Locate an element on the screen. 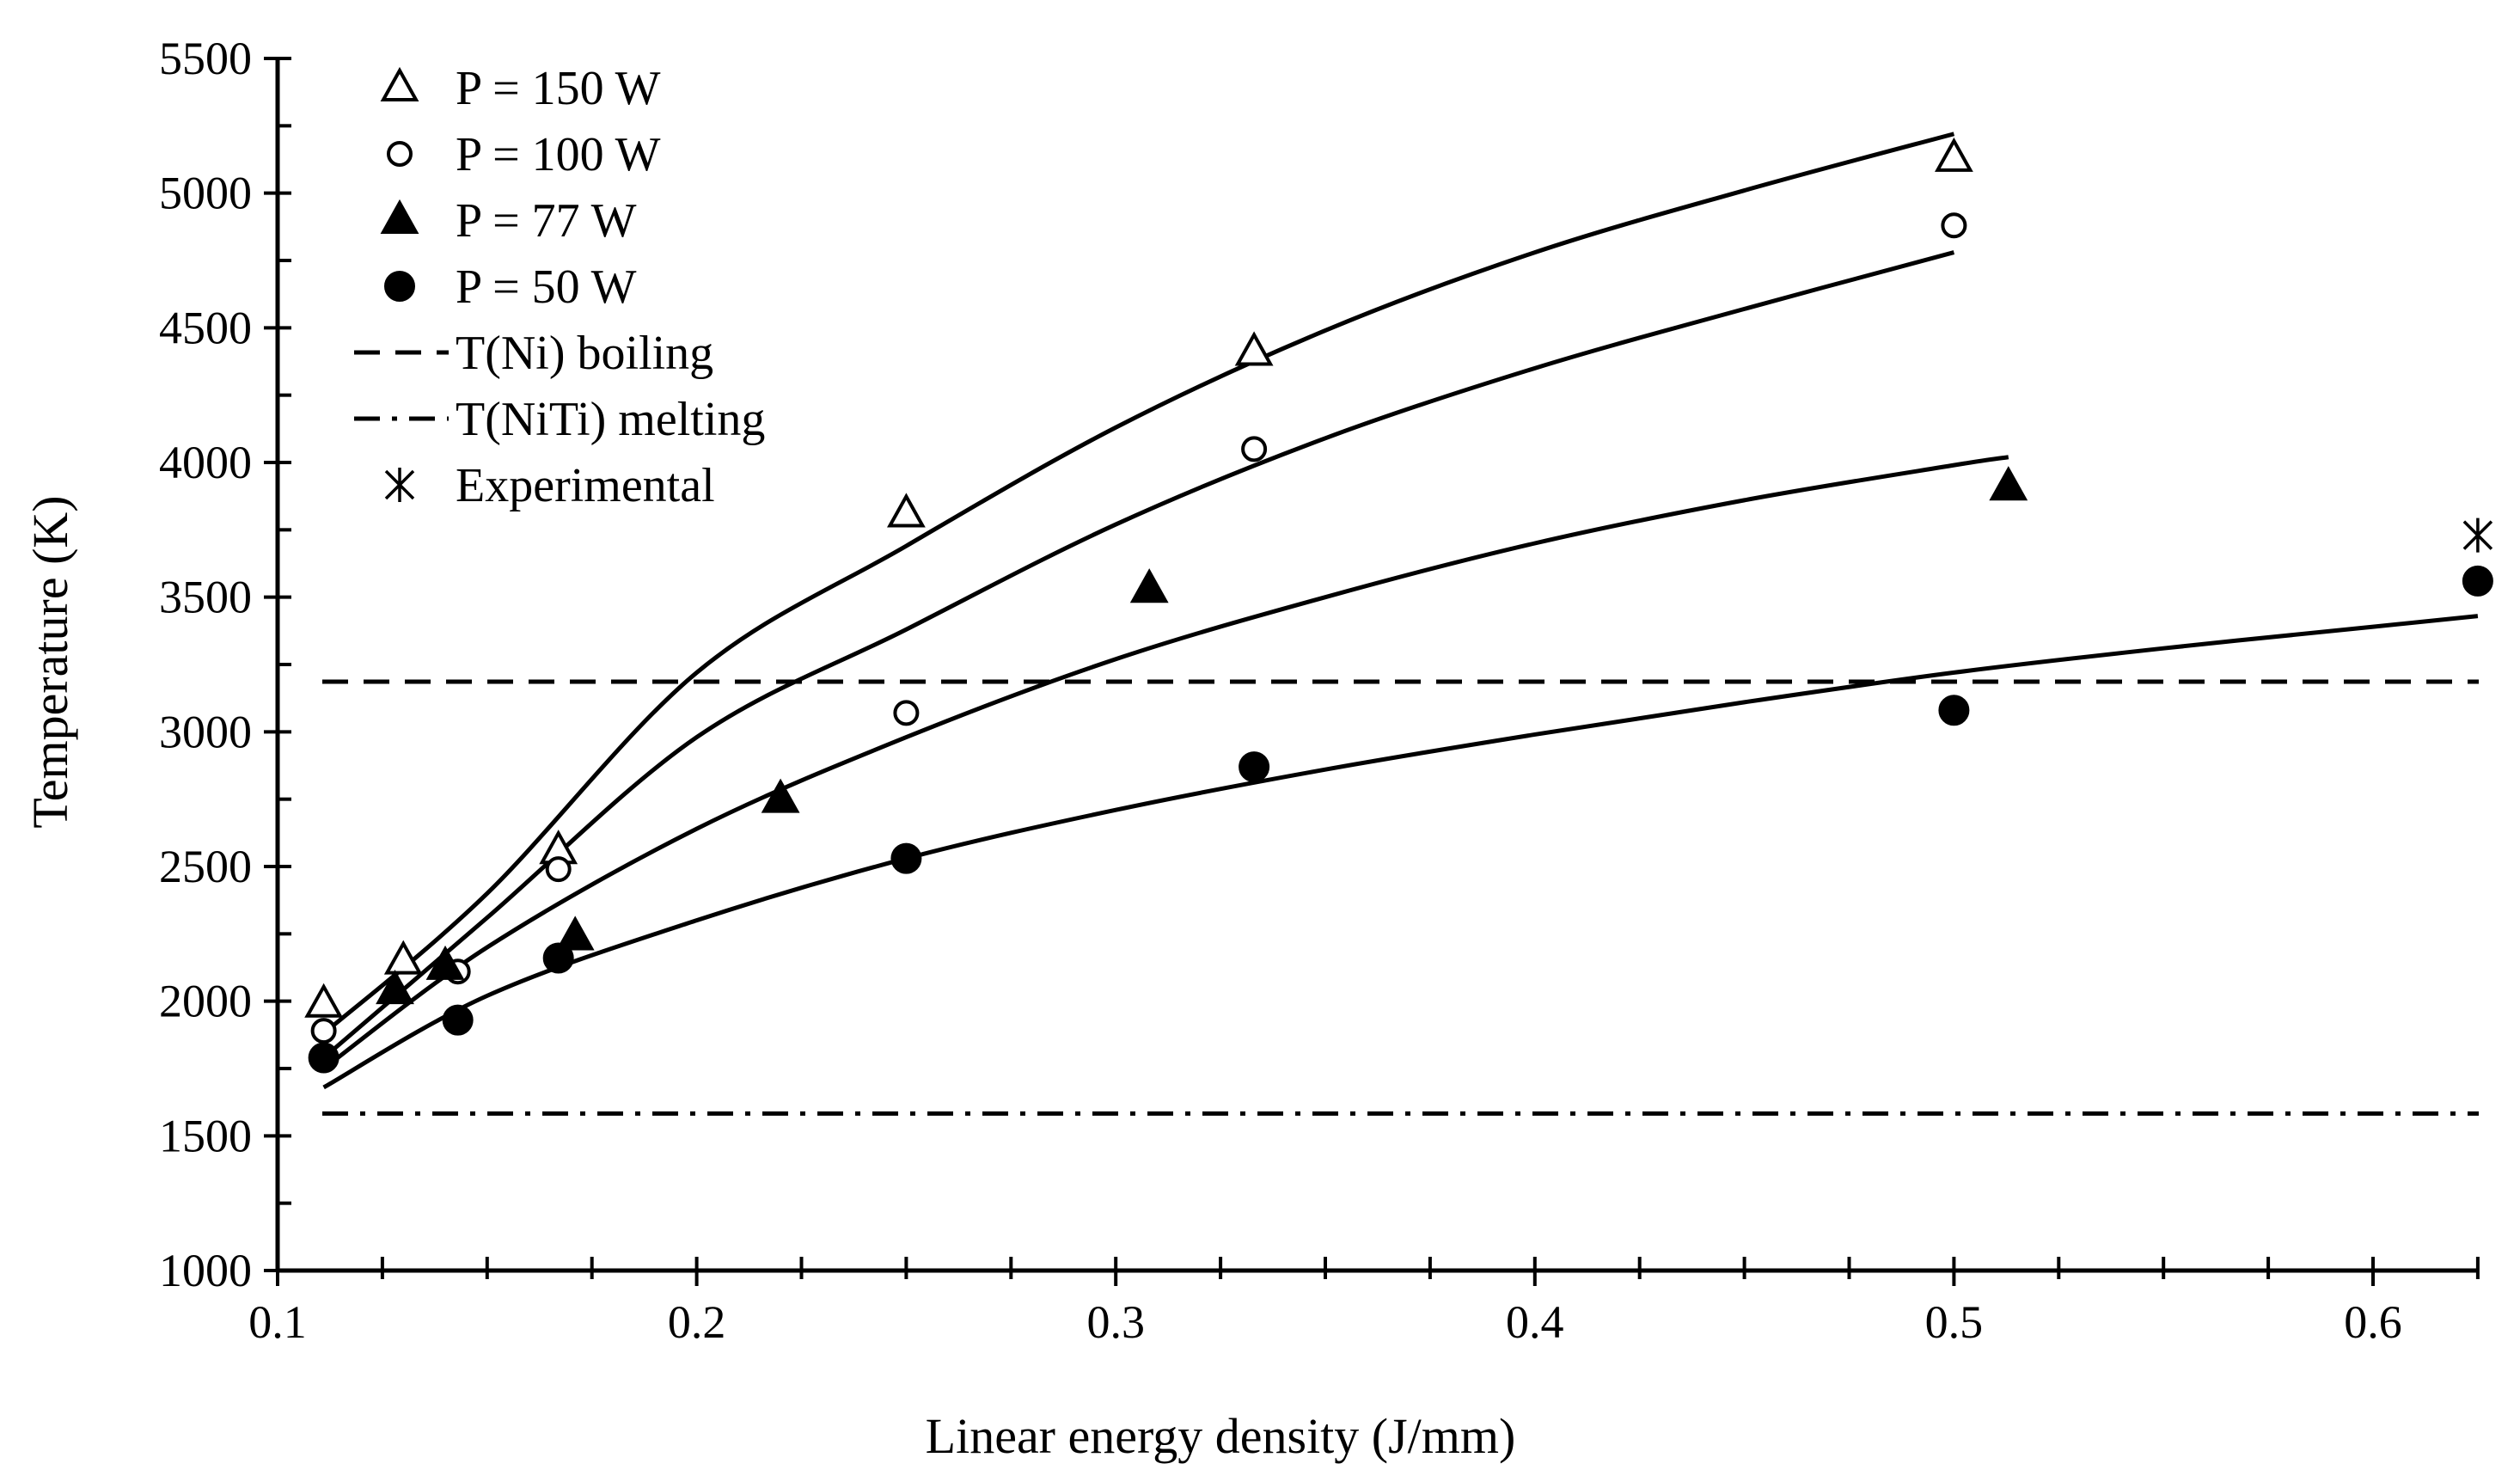 This screenshot has height=1482, width=2520. y-tick-label: 3500 is located at coordinates (206, 597).